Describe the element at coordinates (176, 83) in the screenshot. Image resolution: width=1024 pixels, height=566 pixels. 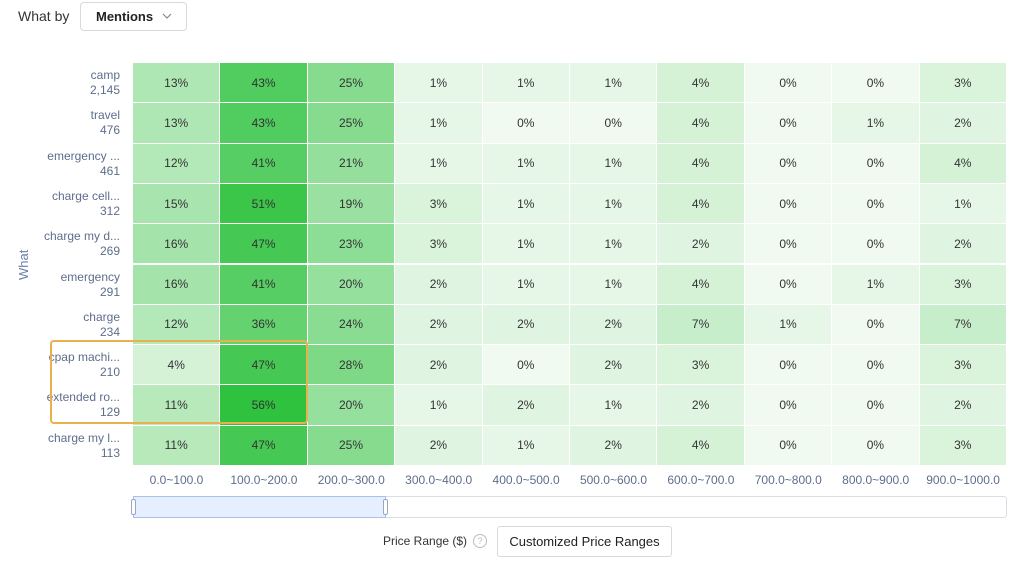
I see `heatmap-cell: 13%` at that location.